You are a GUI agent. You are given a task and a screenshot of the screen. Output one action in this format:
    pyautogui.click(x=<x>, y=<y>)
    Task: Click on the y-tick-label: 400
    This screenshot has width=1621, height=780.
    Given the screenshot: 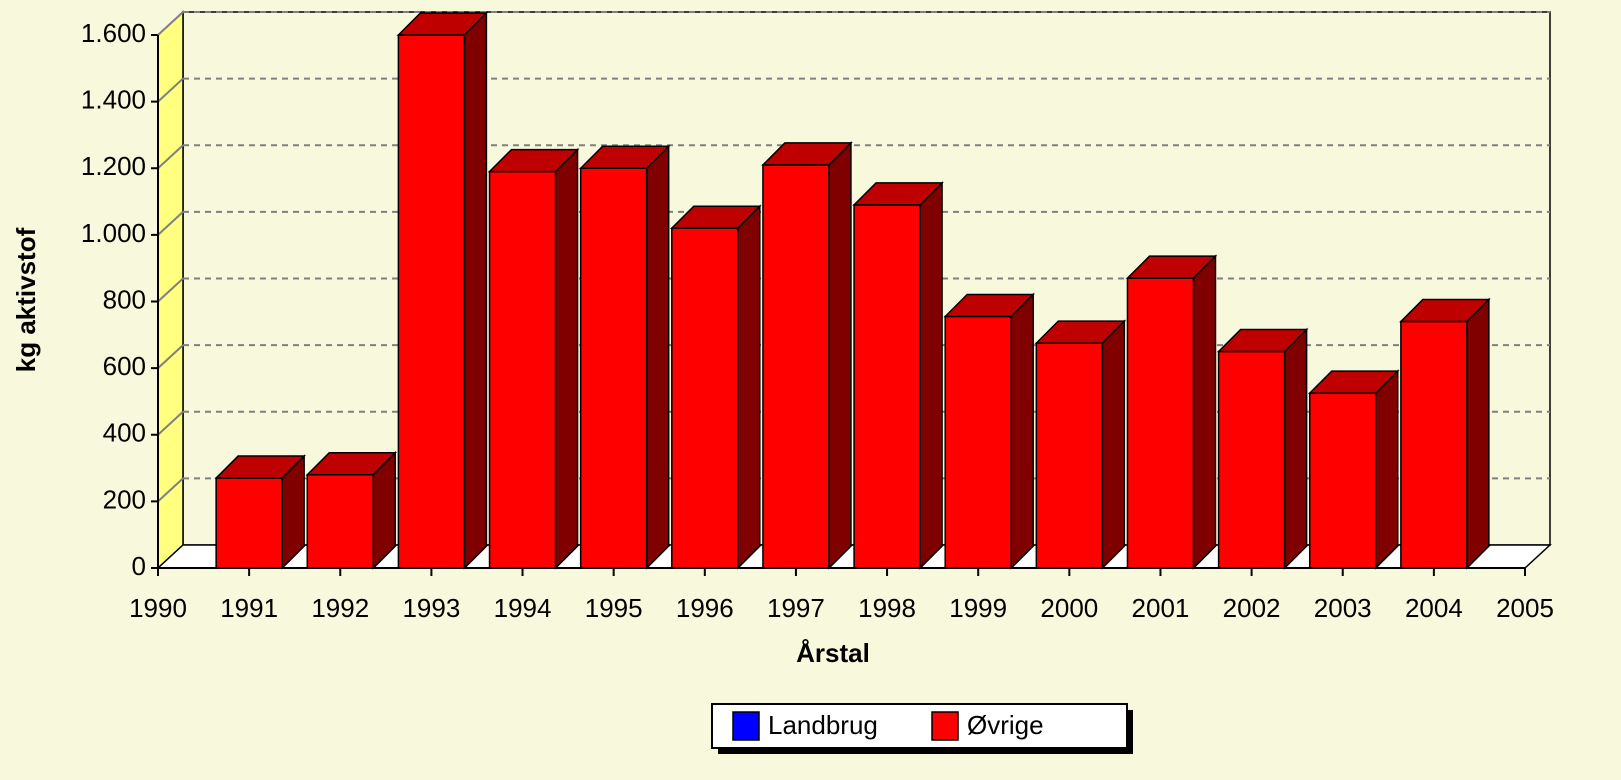 What is the action you would take?
    pyautogui.click(x=124, y=433)
    